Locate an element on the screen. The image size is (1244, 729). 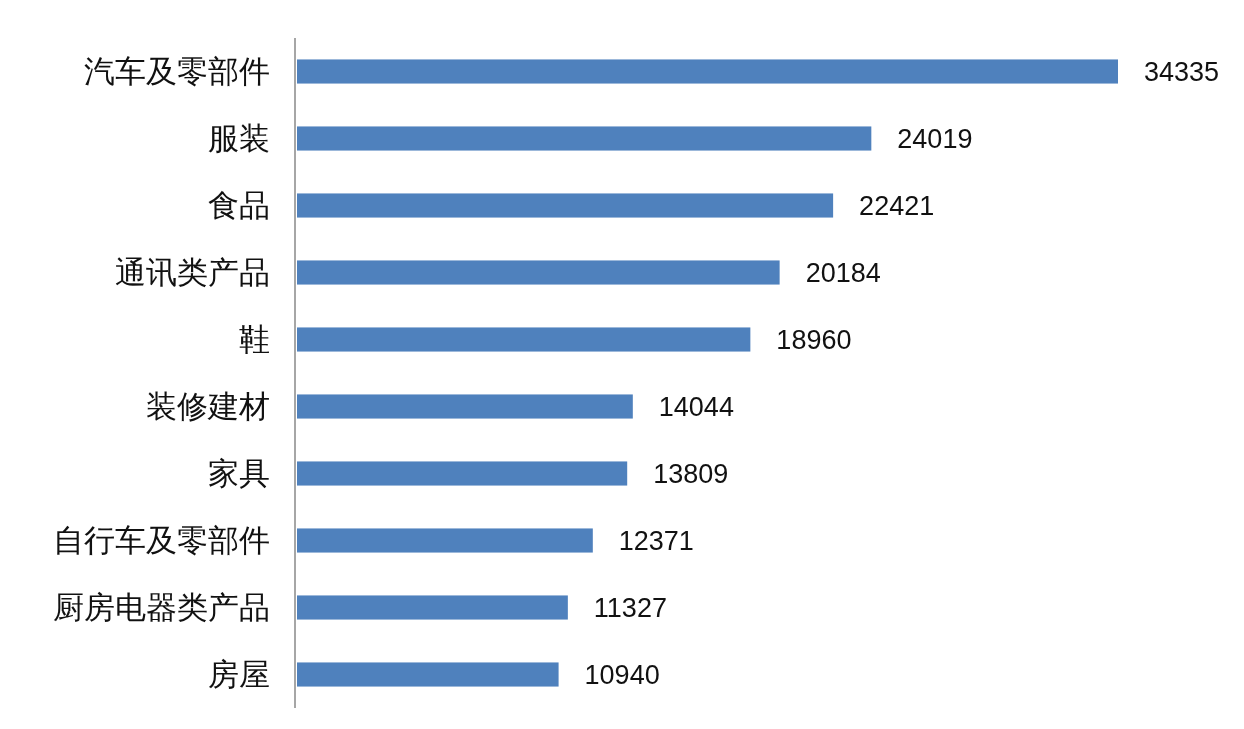
data-label: 22421 is located at coordinates (897, 205).